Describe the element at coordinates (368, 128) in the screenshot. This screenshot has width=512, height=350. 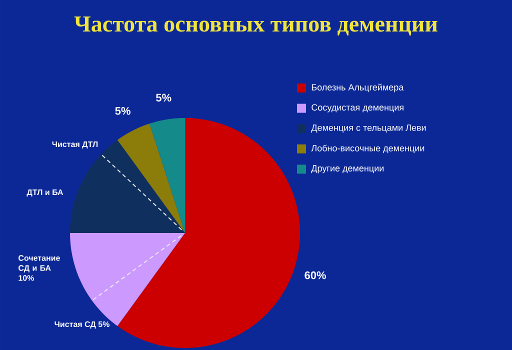
I see `legend-label: Деменция с тельцами Леви` at that location.